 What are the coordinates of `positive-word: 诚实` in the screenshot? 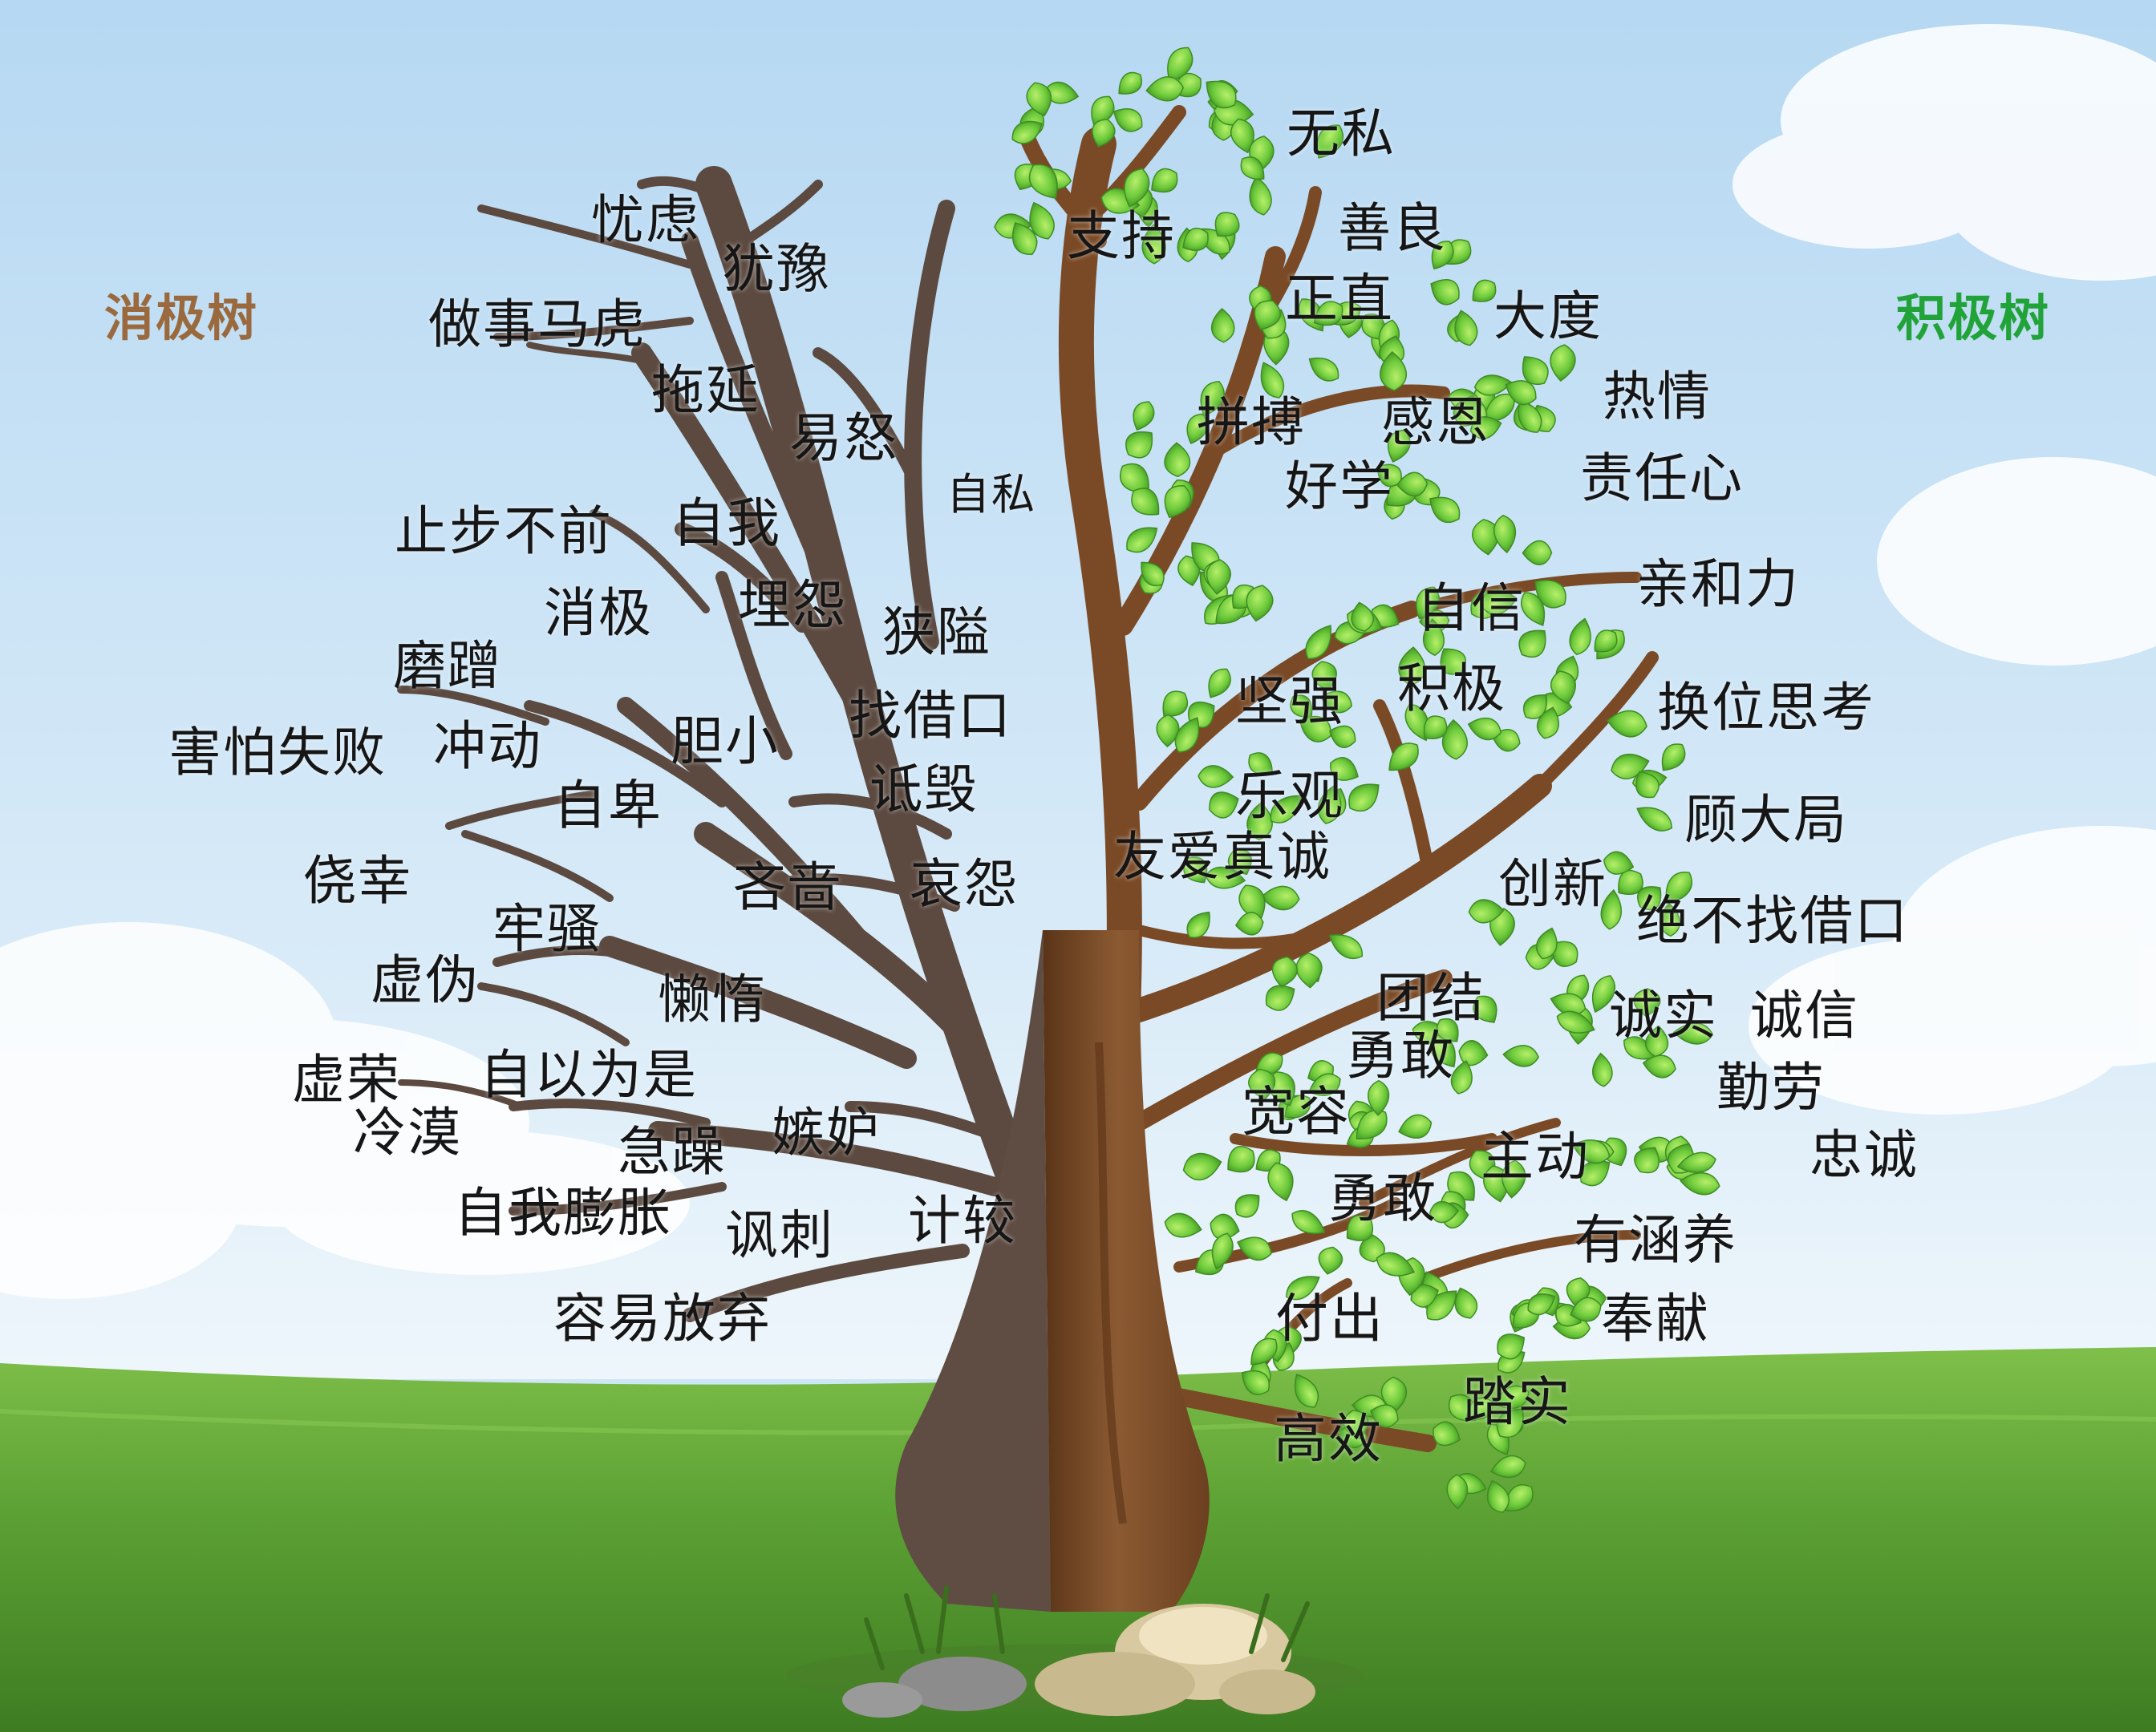 It's located at (1664, 1015).